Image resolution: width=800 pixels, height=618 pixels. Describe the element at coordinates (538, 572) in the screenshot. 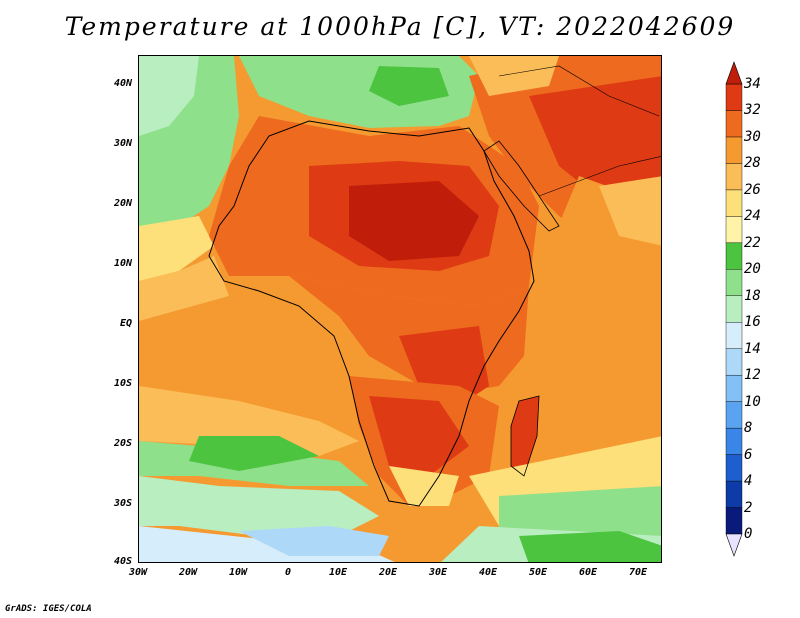

I see `lon-label: 50E` at that location.